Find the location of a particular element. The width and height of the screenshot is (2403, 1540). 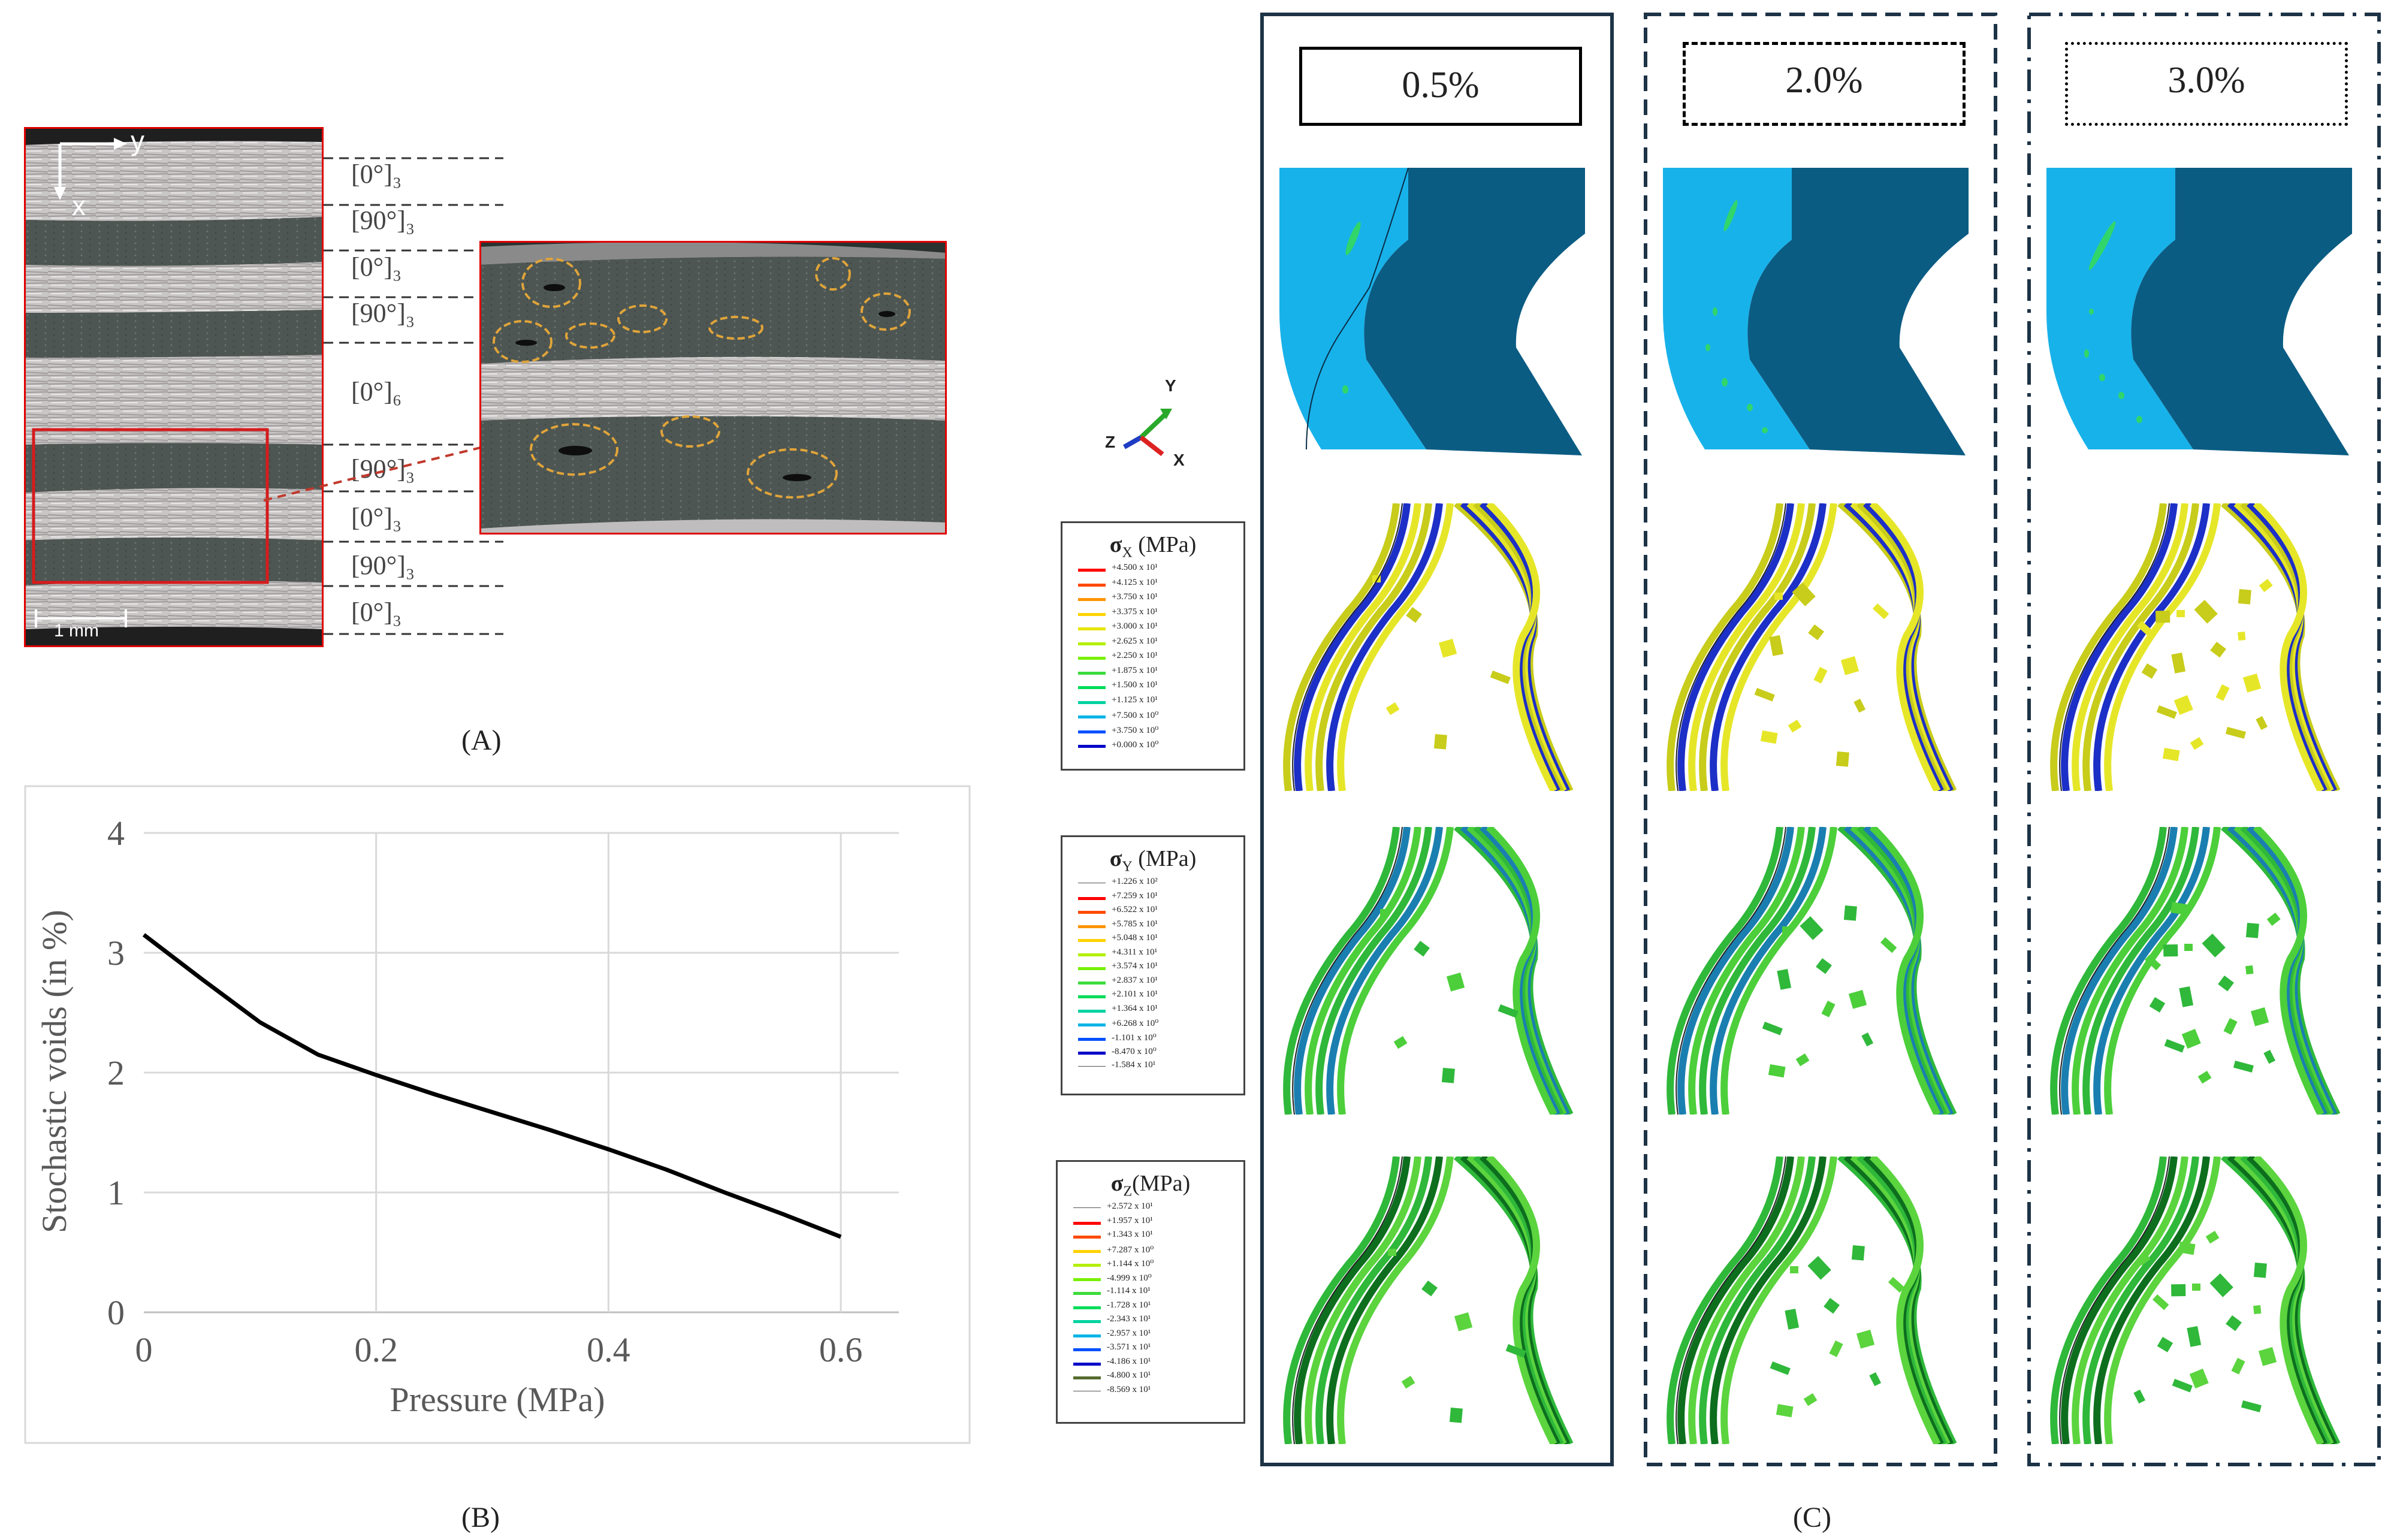

legend-row: +7.500 x 10⁰ is located at coordinates (1152, 718).